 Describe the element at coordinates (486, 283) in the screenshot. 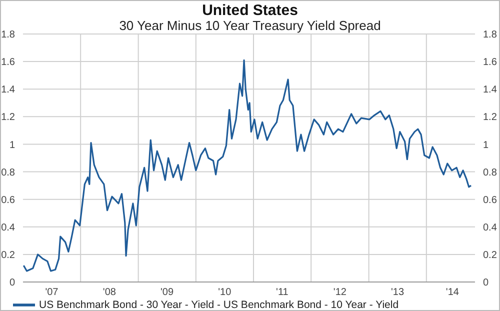

I see `y2-tick-label: 0` at that location.